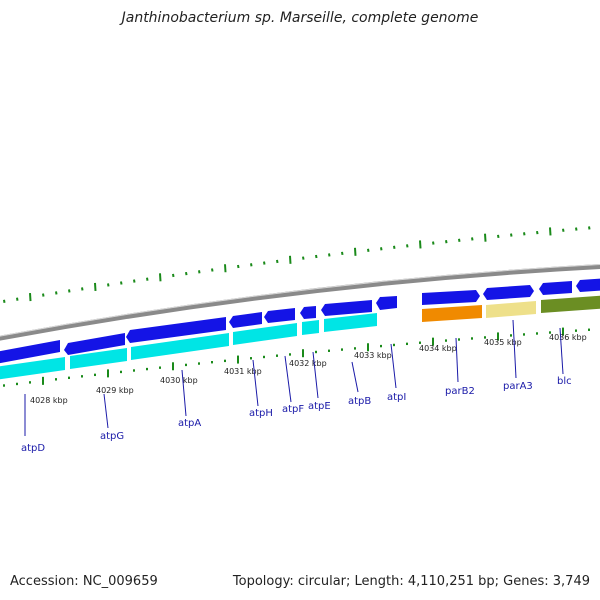 The image size is (600, 600). Describe the element at coordinates (359, 401) in the screenshot. I see `gene-label: atpB` at that location.